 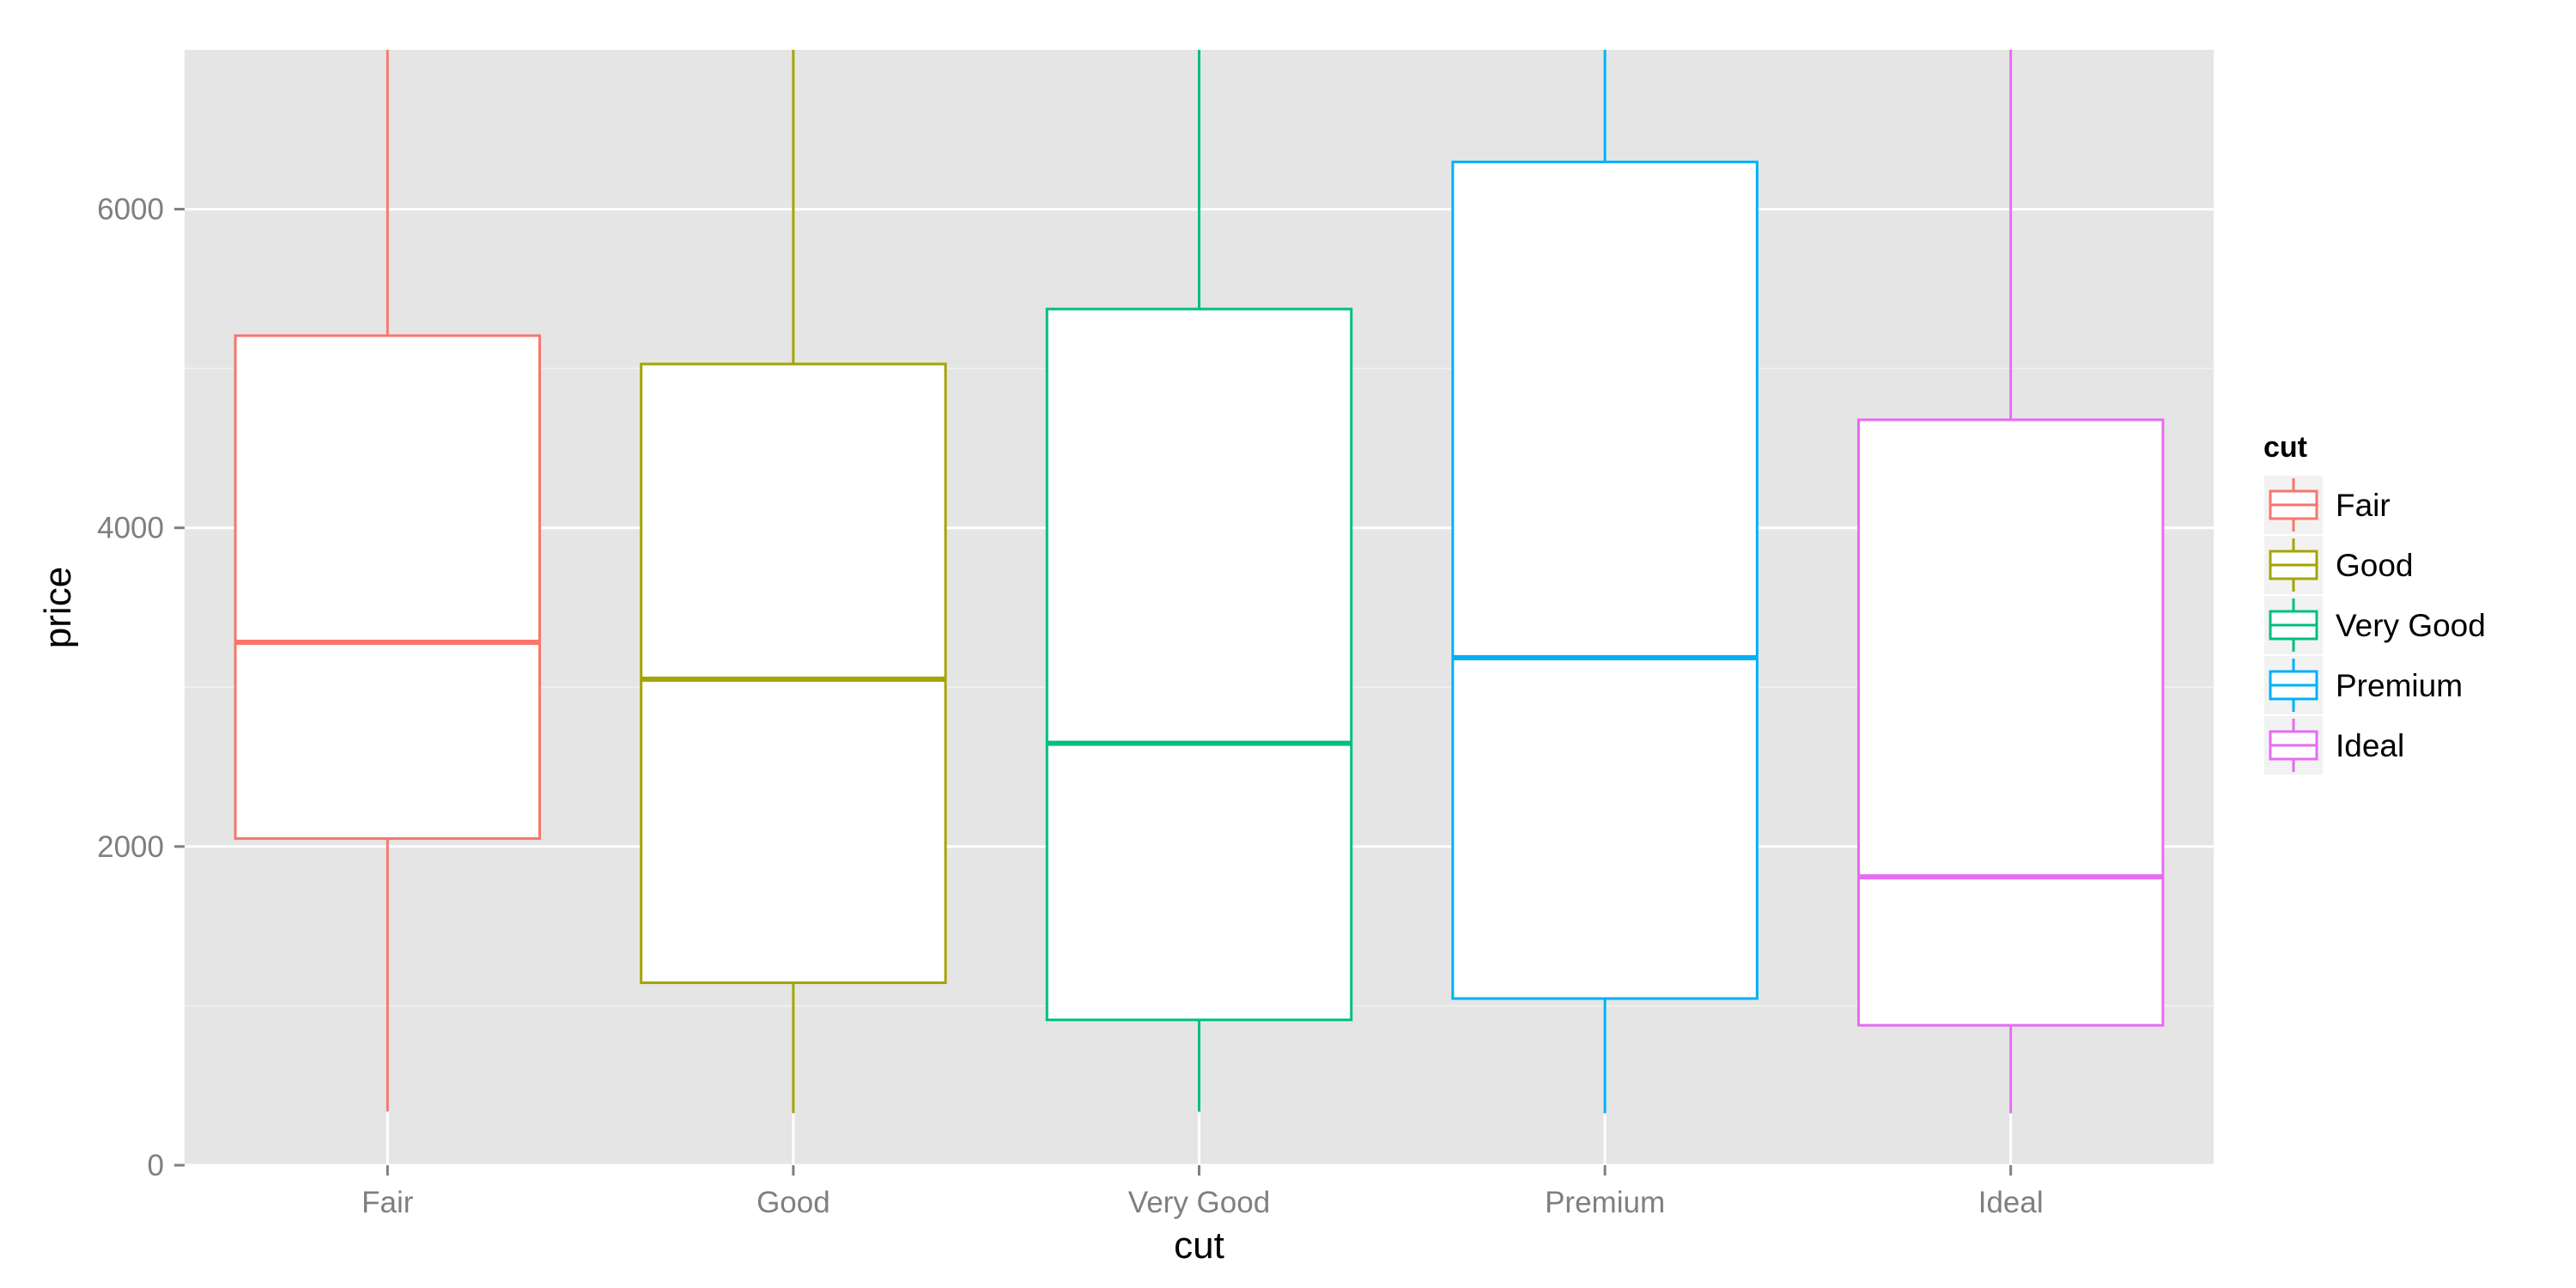 What do you see at coordinates (130, 528) in the screenshot?
I see `y-tick-label: 4000` at bounding box center [130, 528].